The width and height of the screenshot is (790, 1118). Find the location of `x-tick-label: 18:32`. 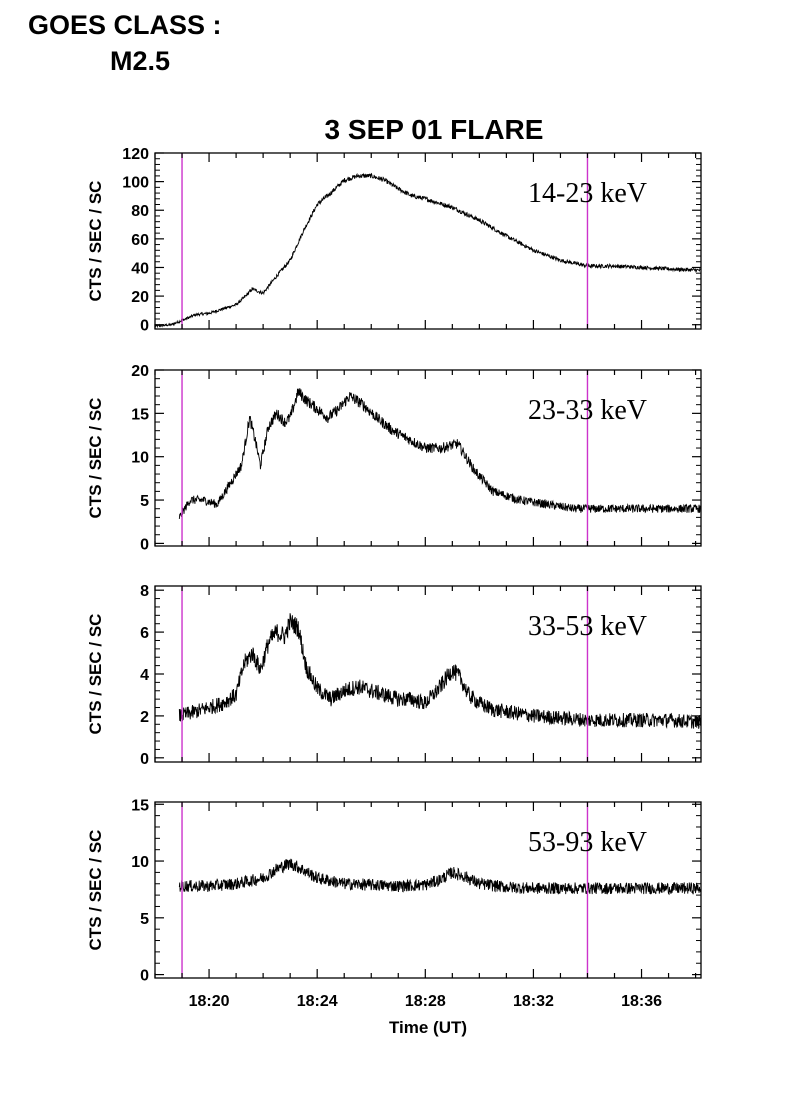

x-tick-label: 18:32 is located at coordinates (533, 1001).